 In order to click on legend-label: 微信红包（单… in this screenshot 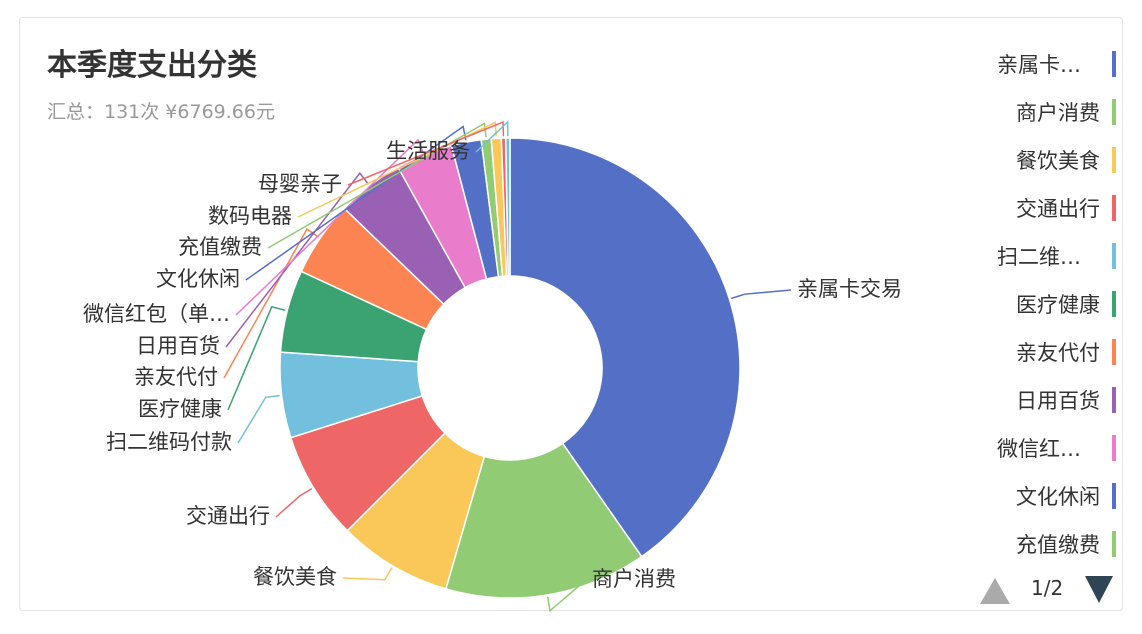, I will do `click(1048, 449)`.